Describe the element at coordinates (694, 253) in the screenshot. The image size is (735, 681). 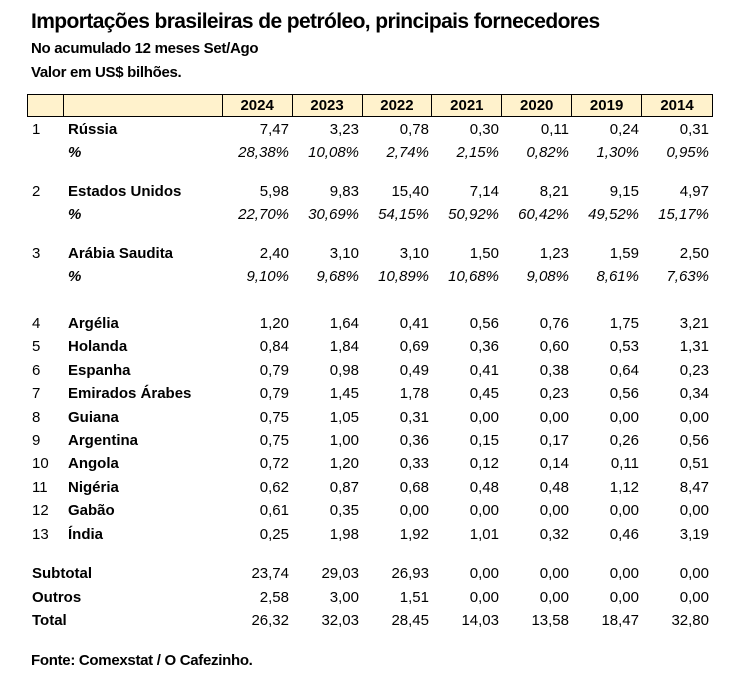
I see `value-cell: 2,50` at that location.